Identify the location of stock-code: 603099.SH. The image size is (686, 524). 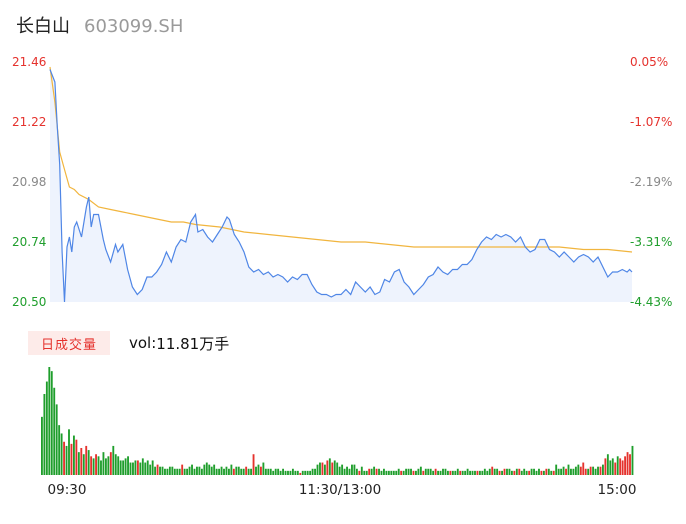
(134, 26).